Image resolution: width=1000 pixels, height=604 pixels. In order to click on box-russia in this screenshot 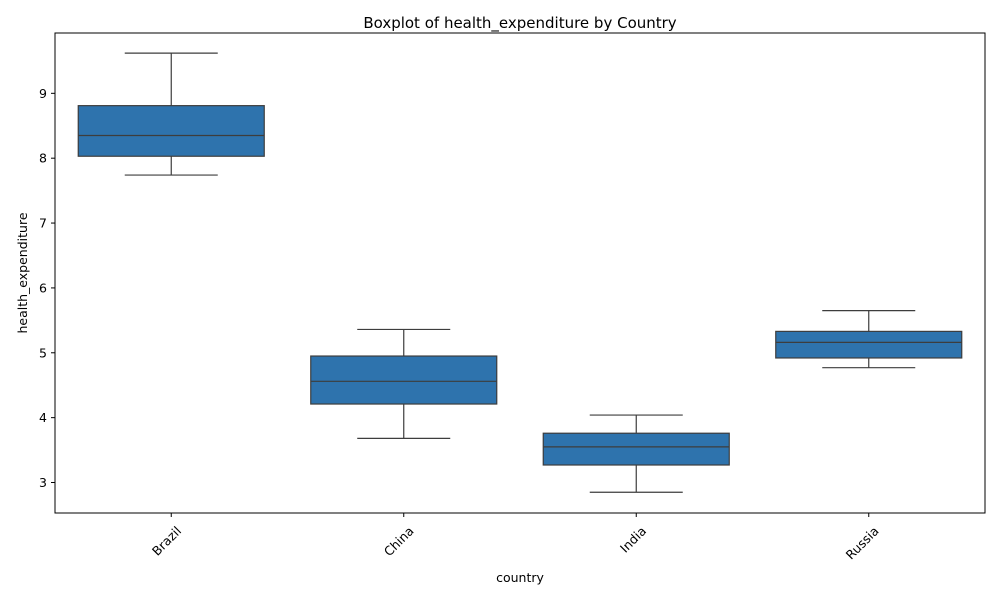, I will do `click(869, 339)`.